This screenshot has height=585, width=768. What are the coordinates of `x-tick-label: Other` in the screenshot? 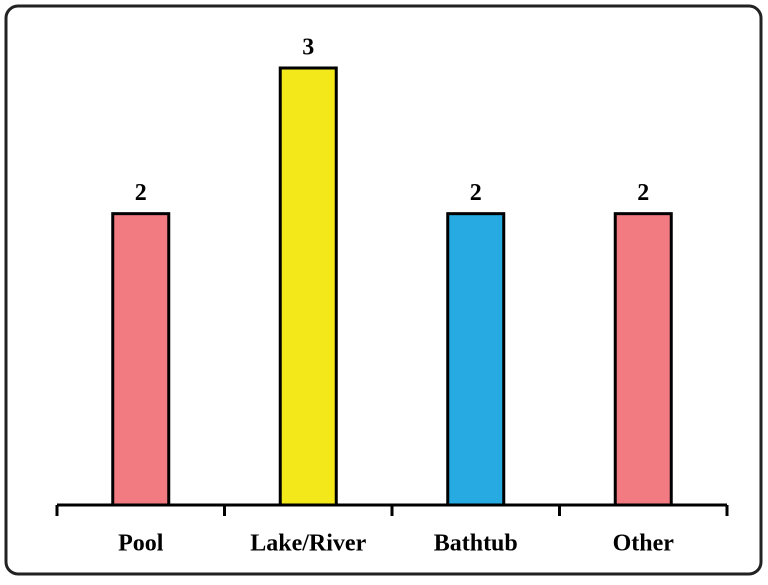 It's located at (644, 544).